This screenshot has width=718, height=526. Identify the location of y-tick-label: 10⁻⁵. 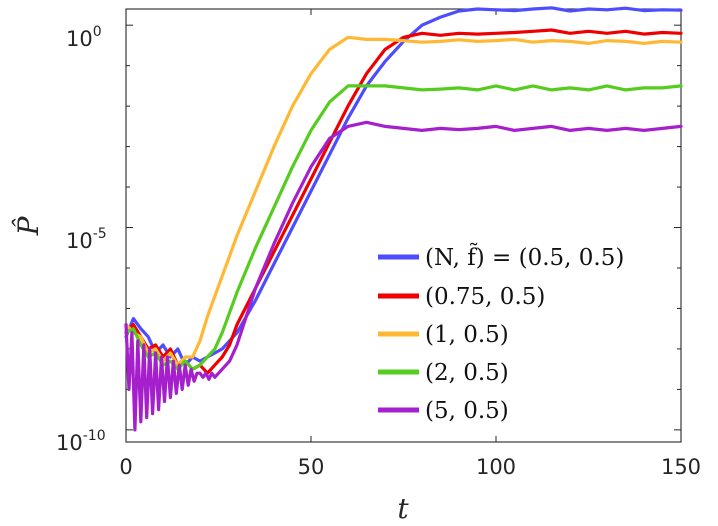
(86, 239).